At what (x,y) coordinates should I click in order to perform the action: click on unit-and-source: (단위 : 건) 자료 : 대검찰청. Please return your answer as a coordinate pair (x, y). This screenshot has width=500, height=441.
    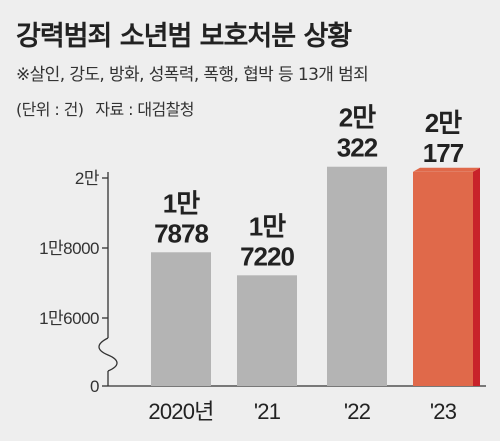
    Looking at the image, I should click on (105, 108).